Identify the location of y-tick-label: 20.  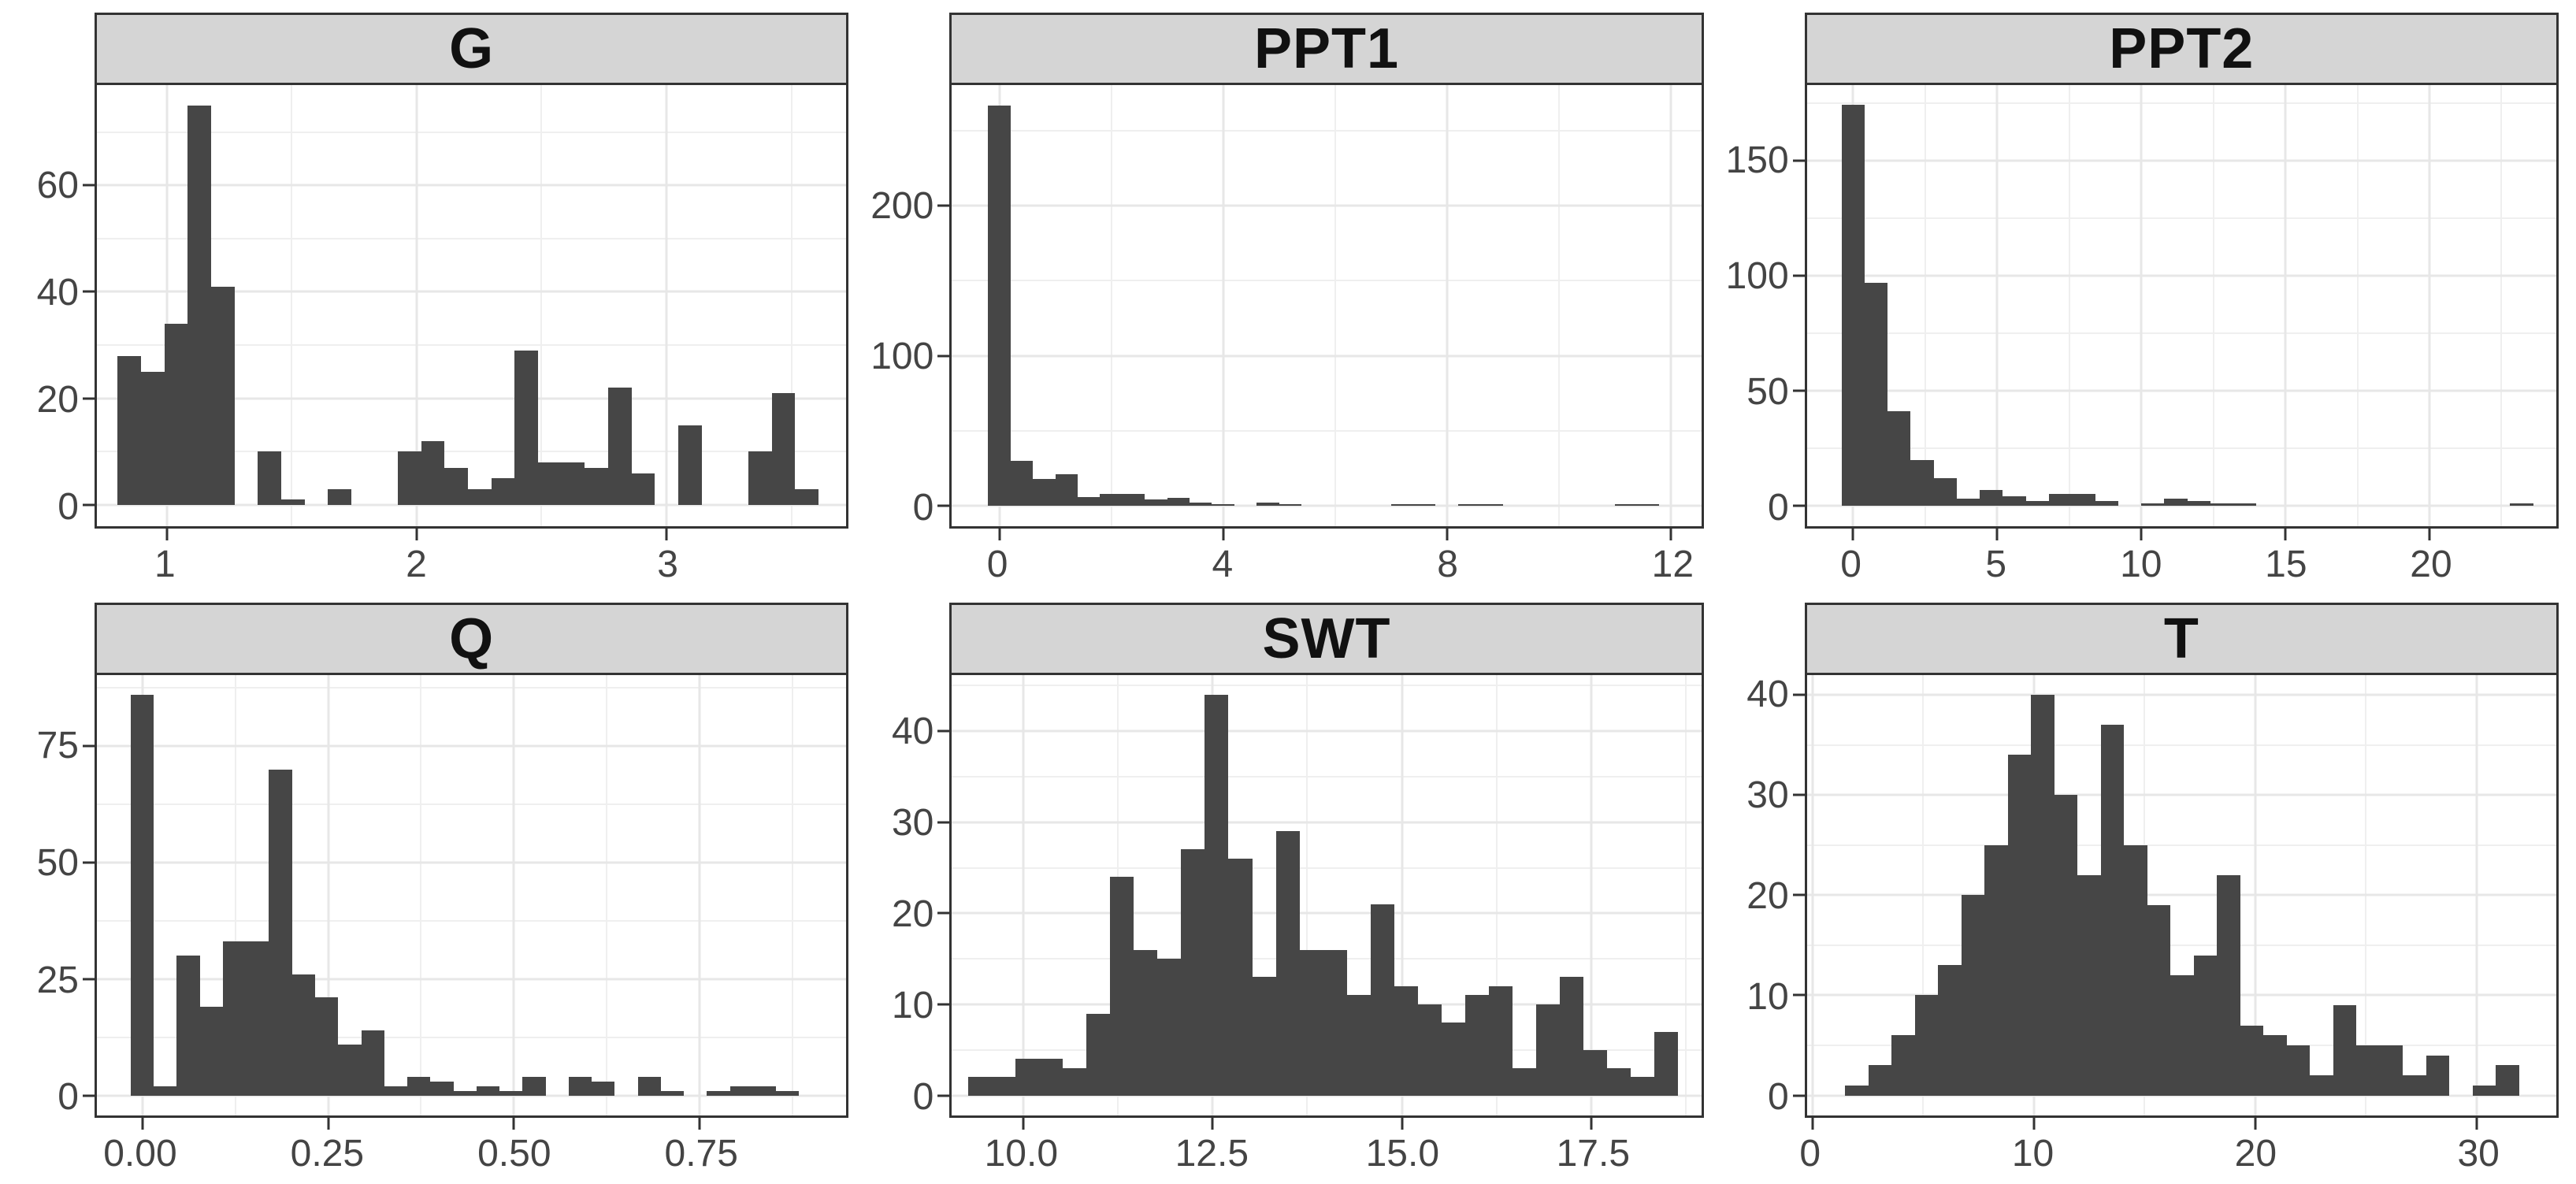
(57, 400).